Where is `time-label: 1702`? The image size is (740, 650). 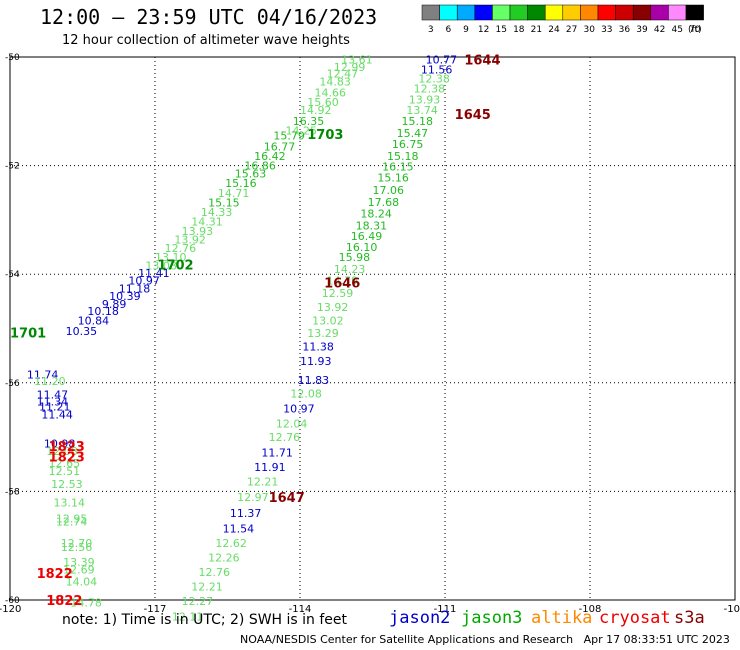 time-label: 1702 is located at coordinates (175, 265).